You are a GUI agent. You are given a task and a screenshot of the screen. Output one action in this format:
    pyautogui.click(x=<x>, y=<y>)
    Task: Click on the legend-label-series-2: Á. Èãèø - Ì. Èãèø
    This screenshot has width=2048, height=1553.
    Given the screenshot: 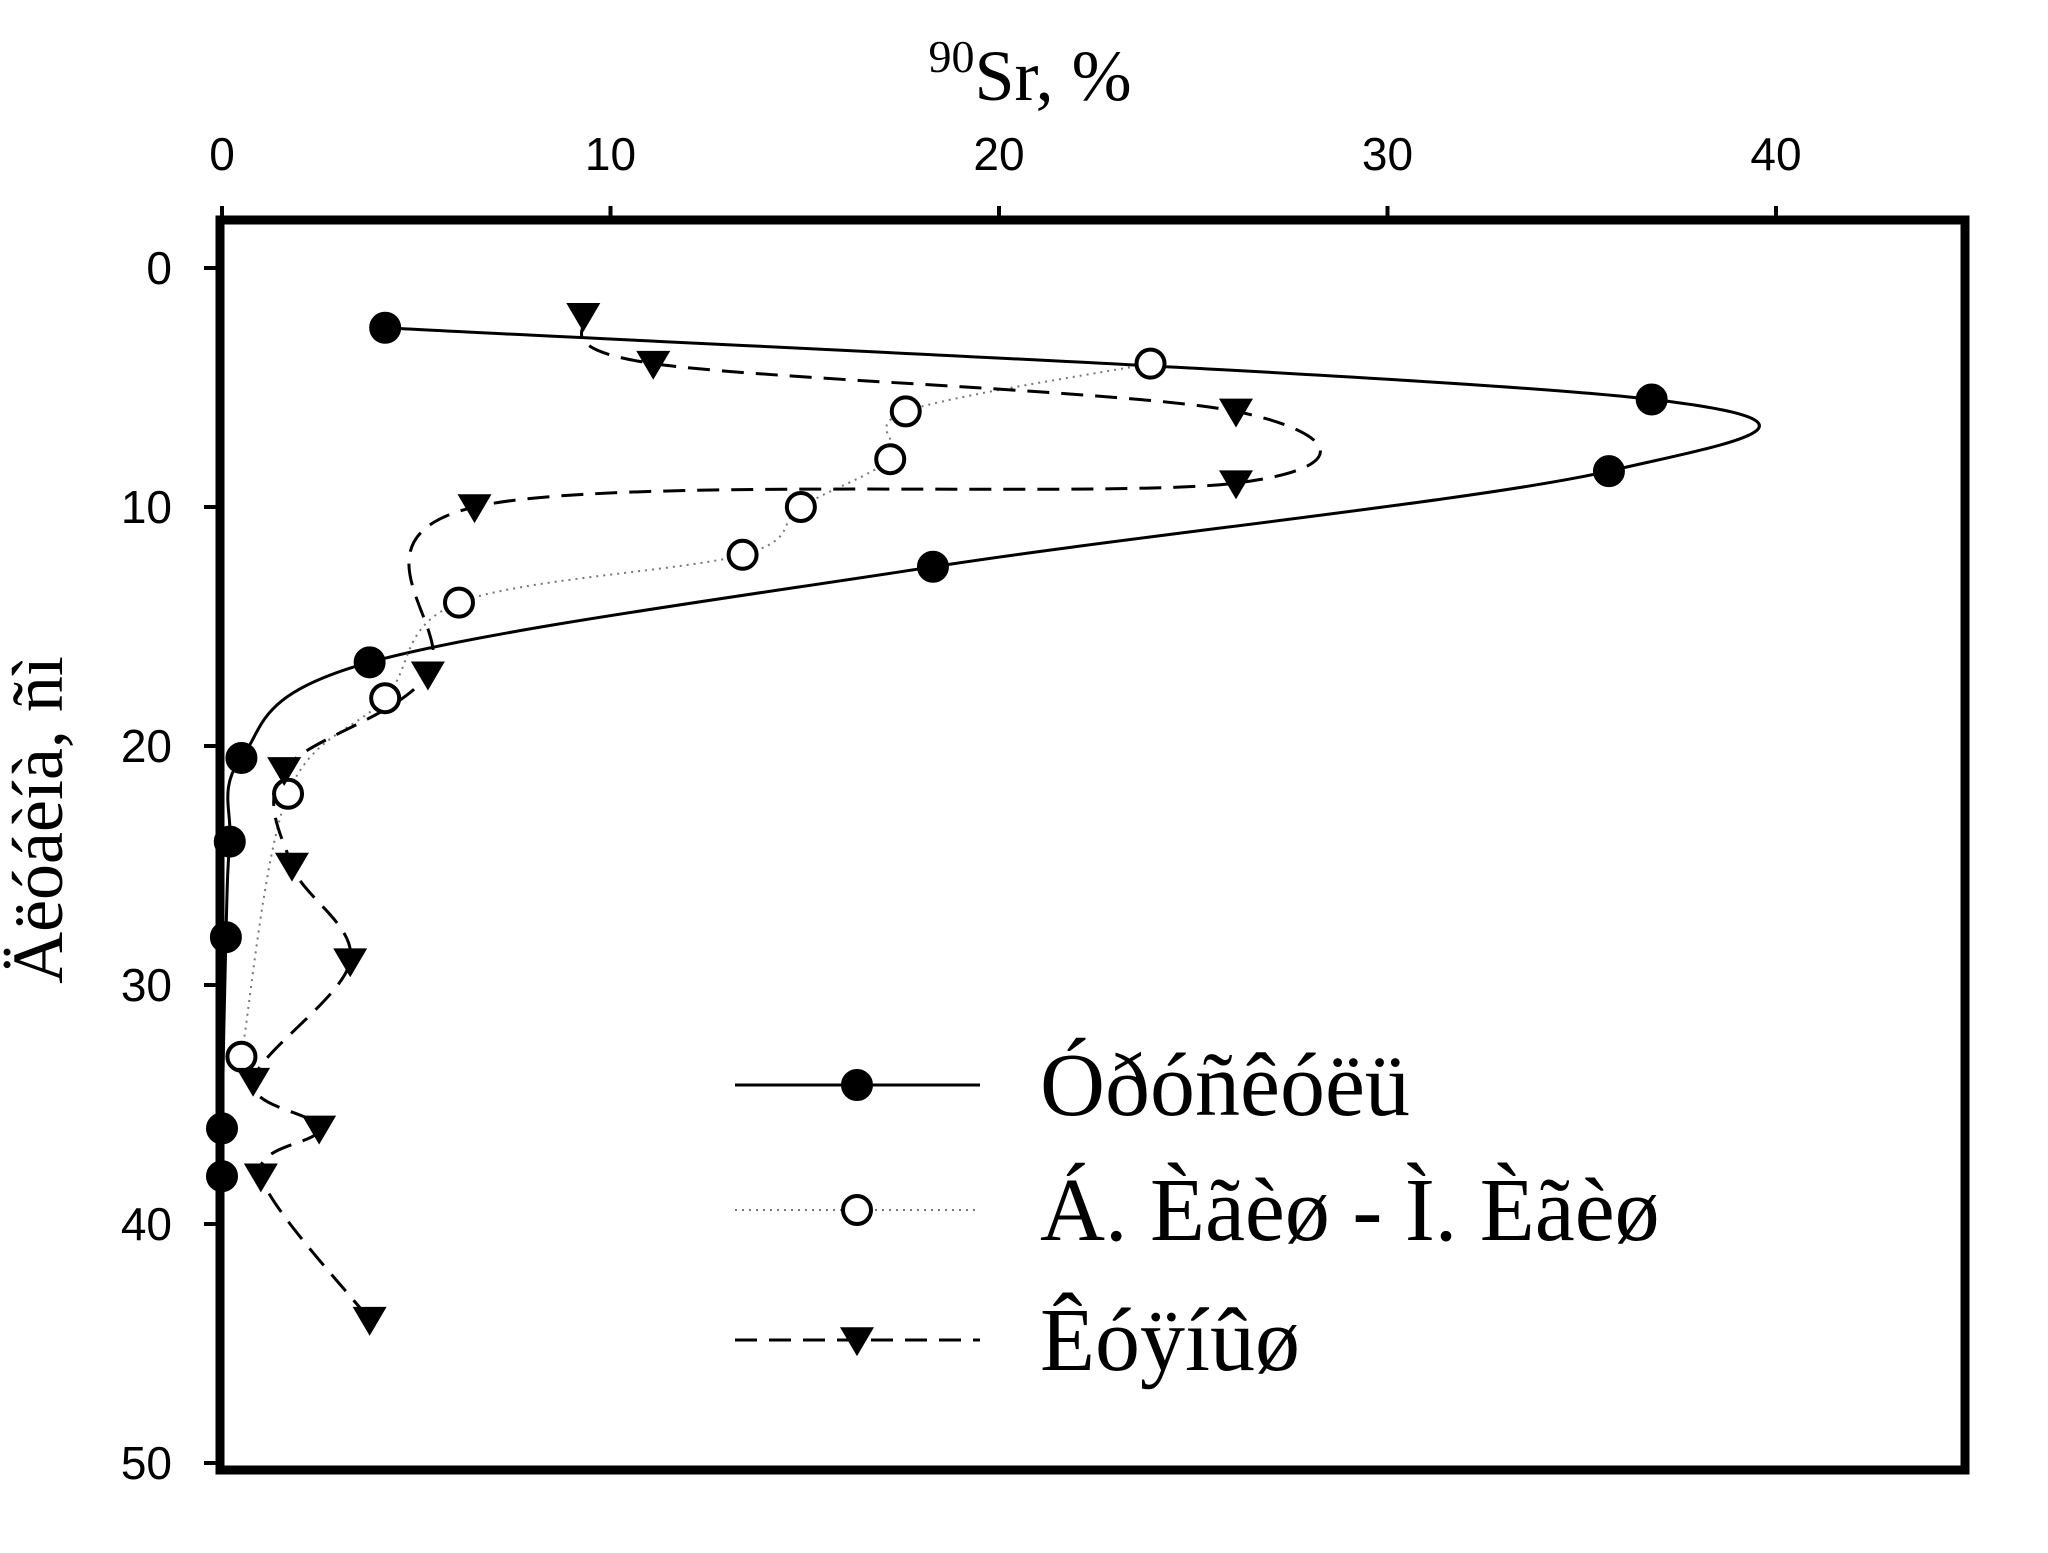 What is the action you would take?
    pyautogui.click(x=1350, y=1210)
    